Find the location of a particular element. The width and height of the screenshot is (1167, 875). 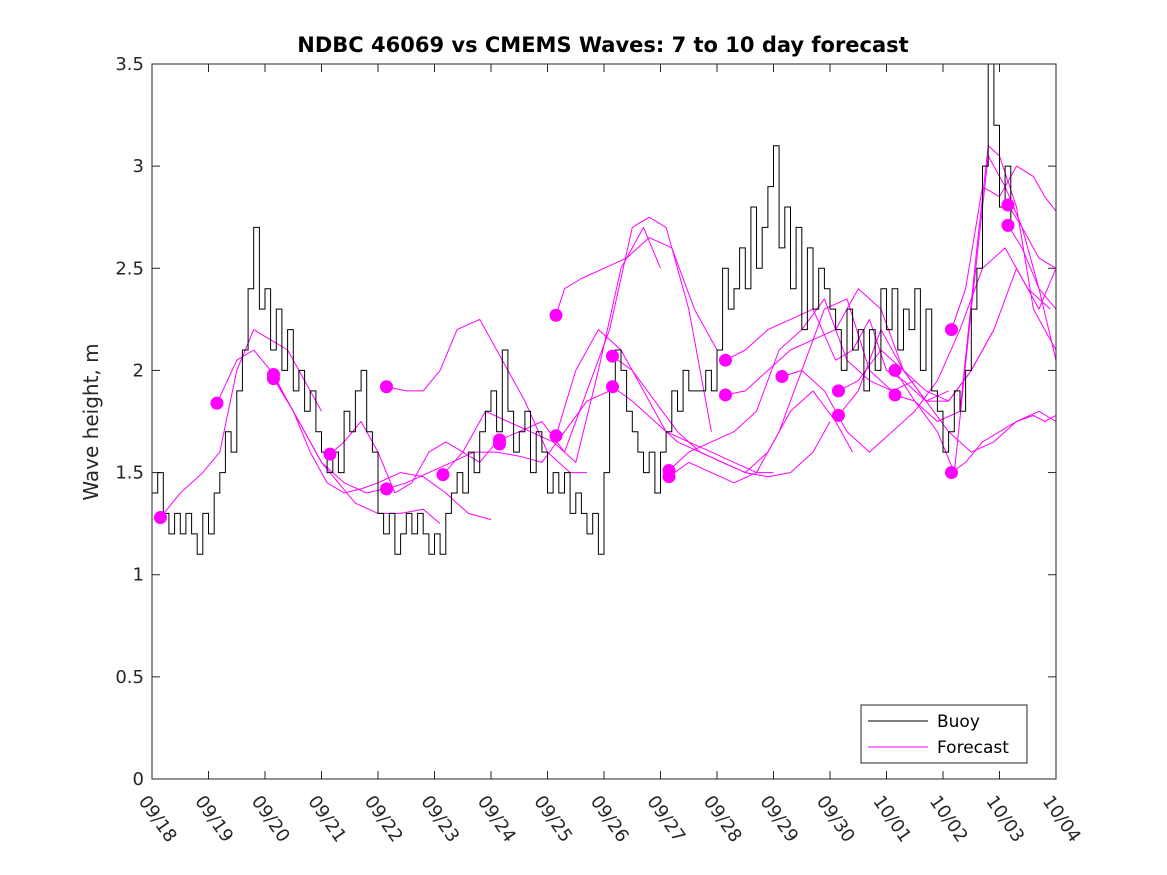

legend: Buoy Forecast is located at coordinates (944, 734).